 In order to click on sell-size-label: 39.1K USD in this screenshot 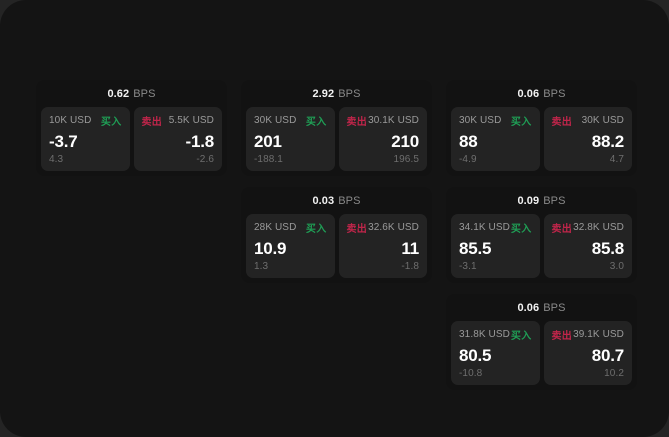, I will do `click(598, 334)`.